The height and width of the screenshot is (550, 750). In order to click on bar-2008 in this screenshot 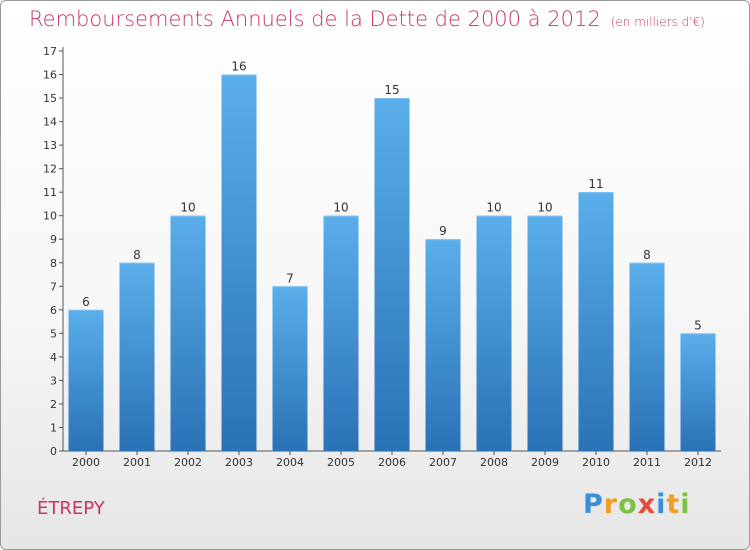, I will do `click(494, 333)`.